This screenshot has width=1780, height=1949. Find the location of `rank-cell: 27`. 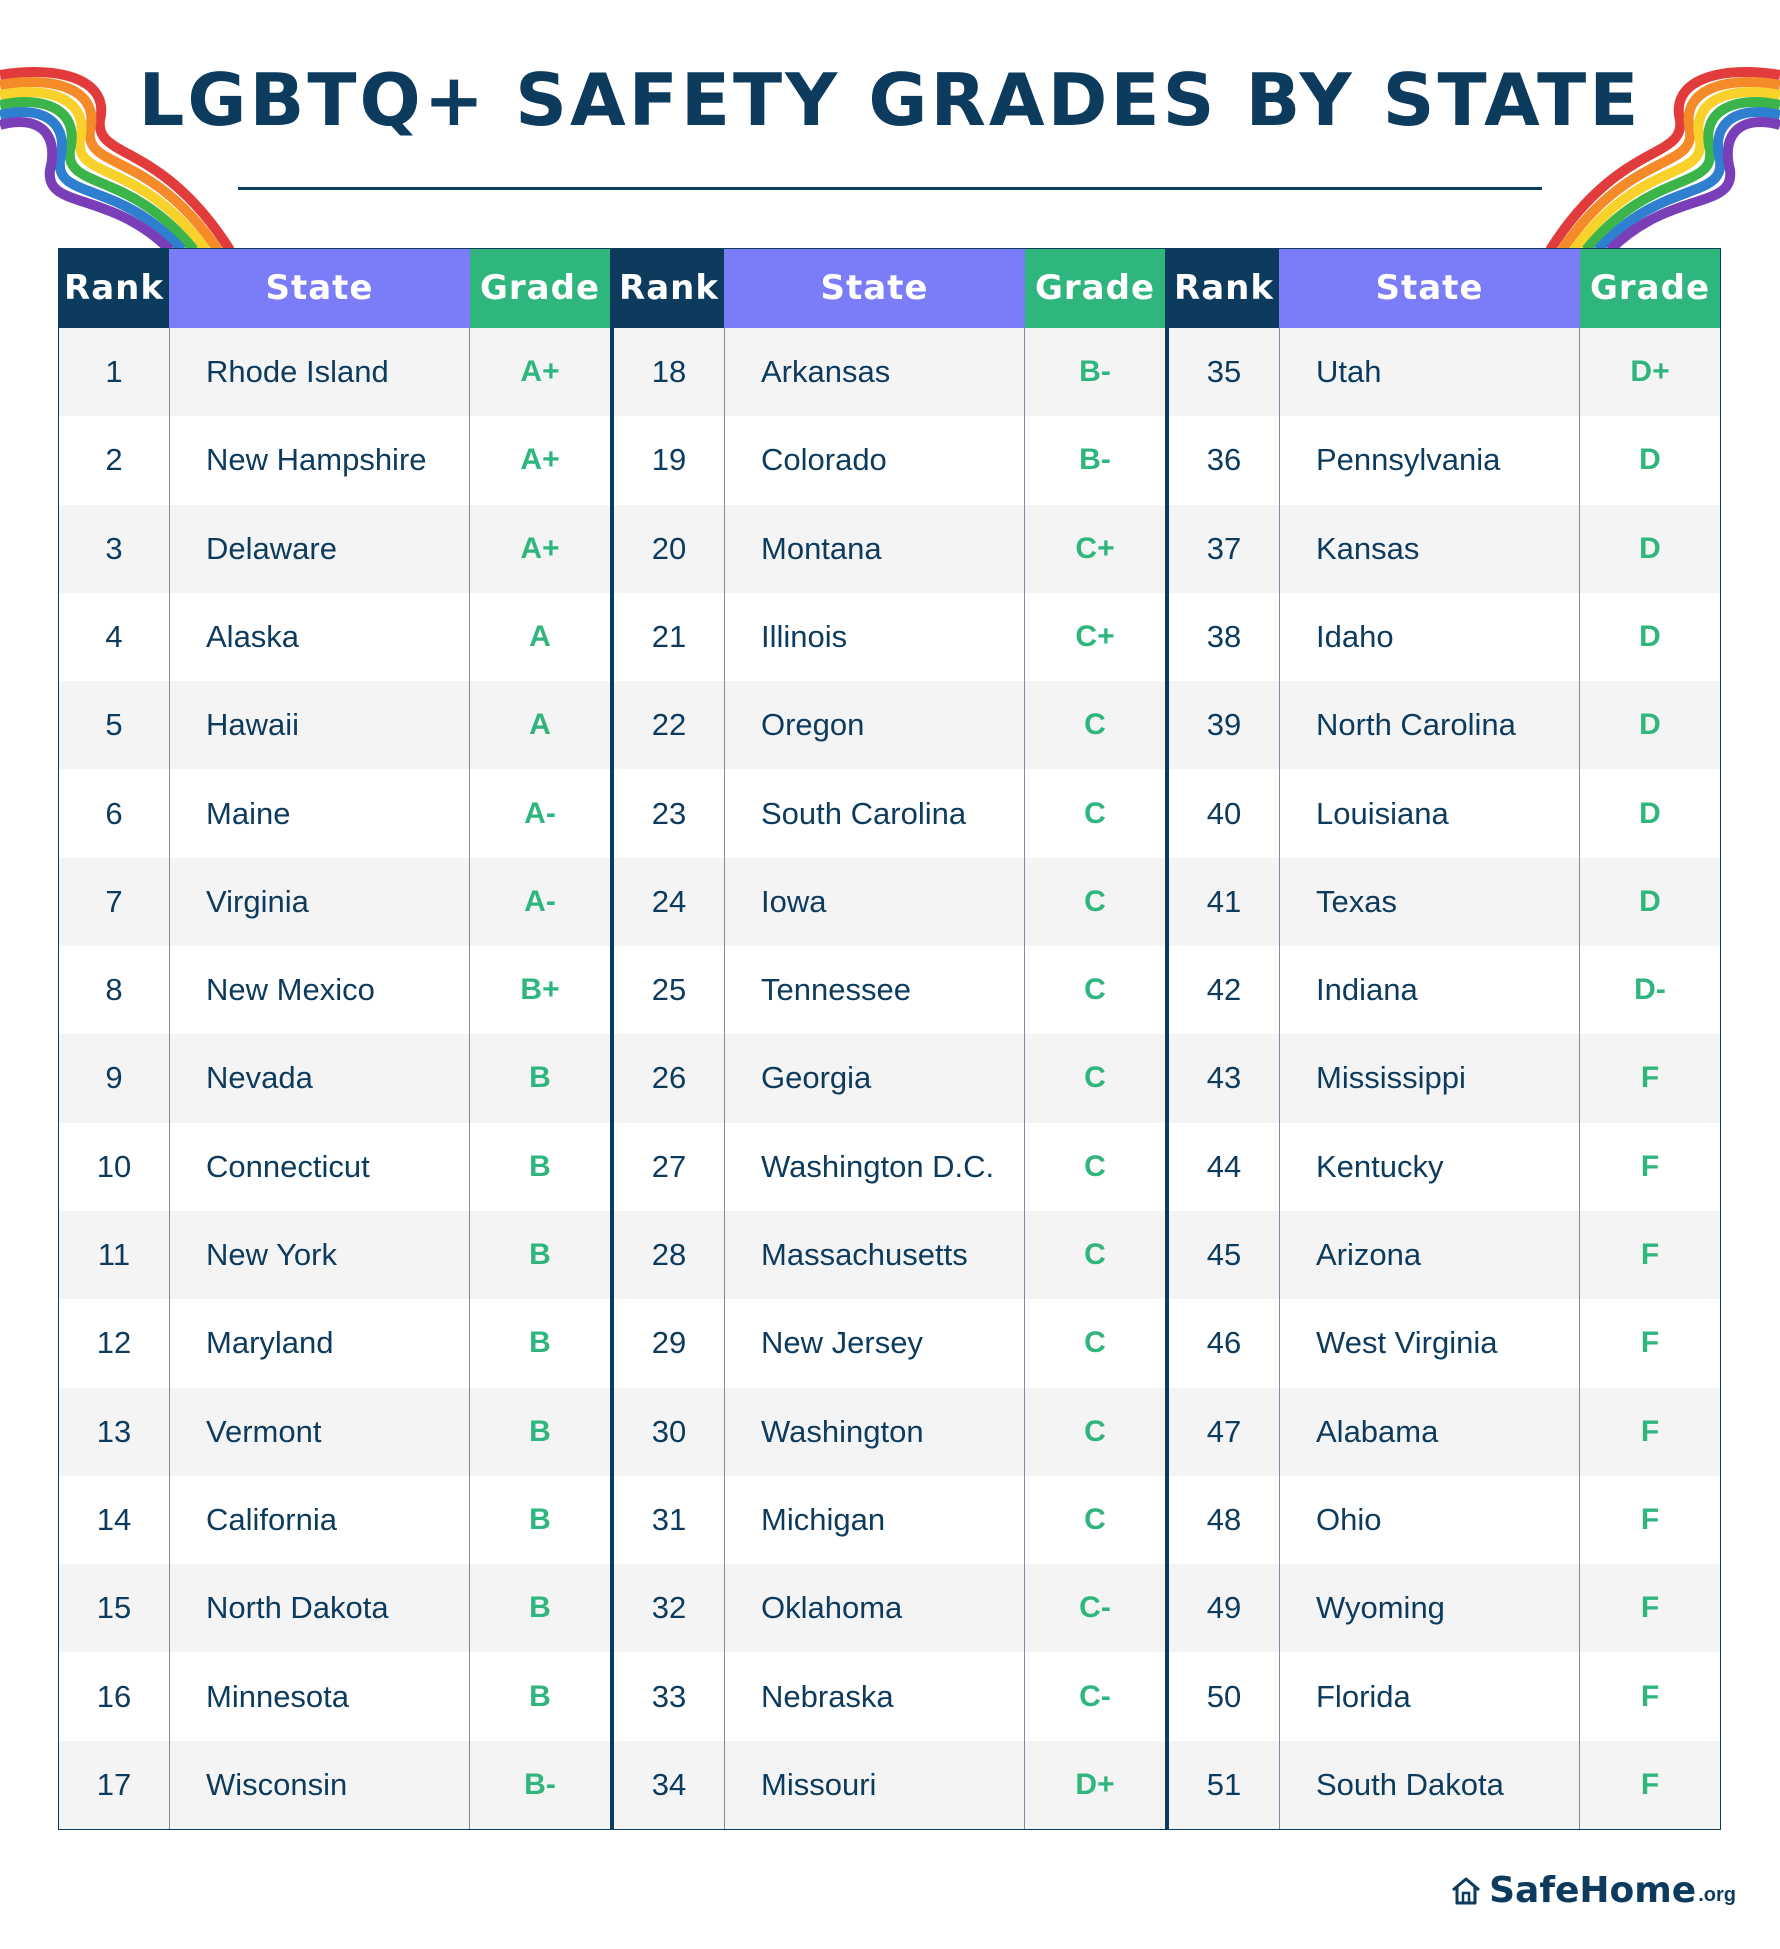

rank-cell: 27 is located at coordinates (669, 1166).